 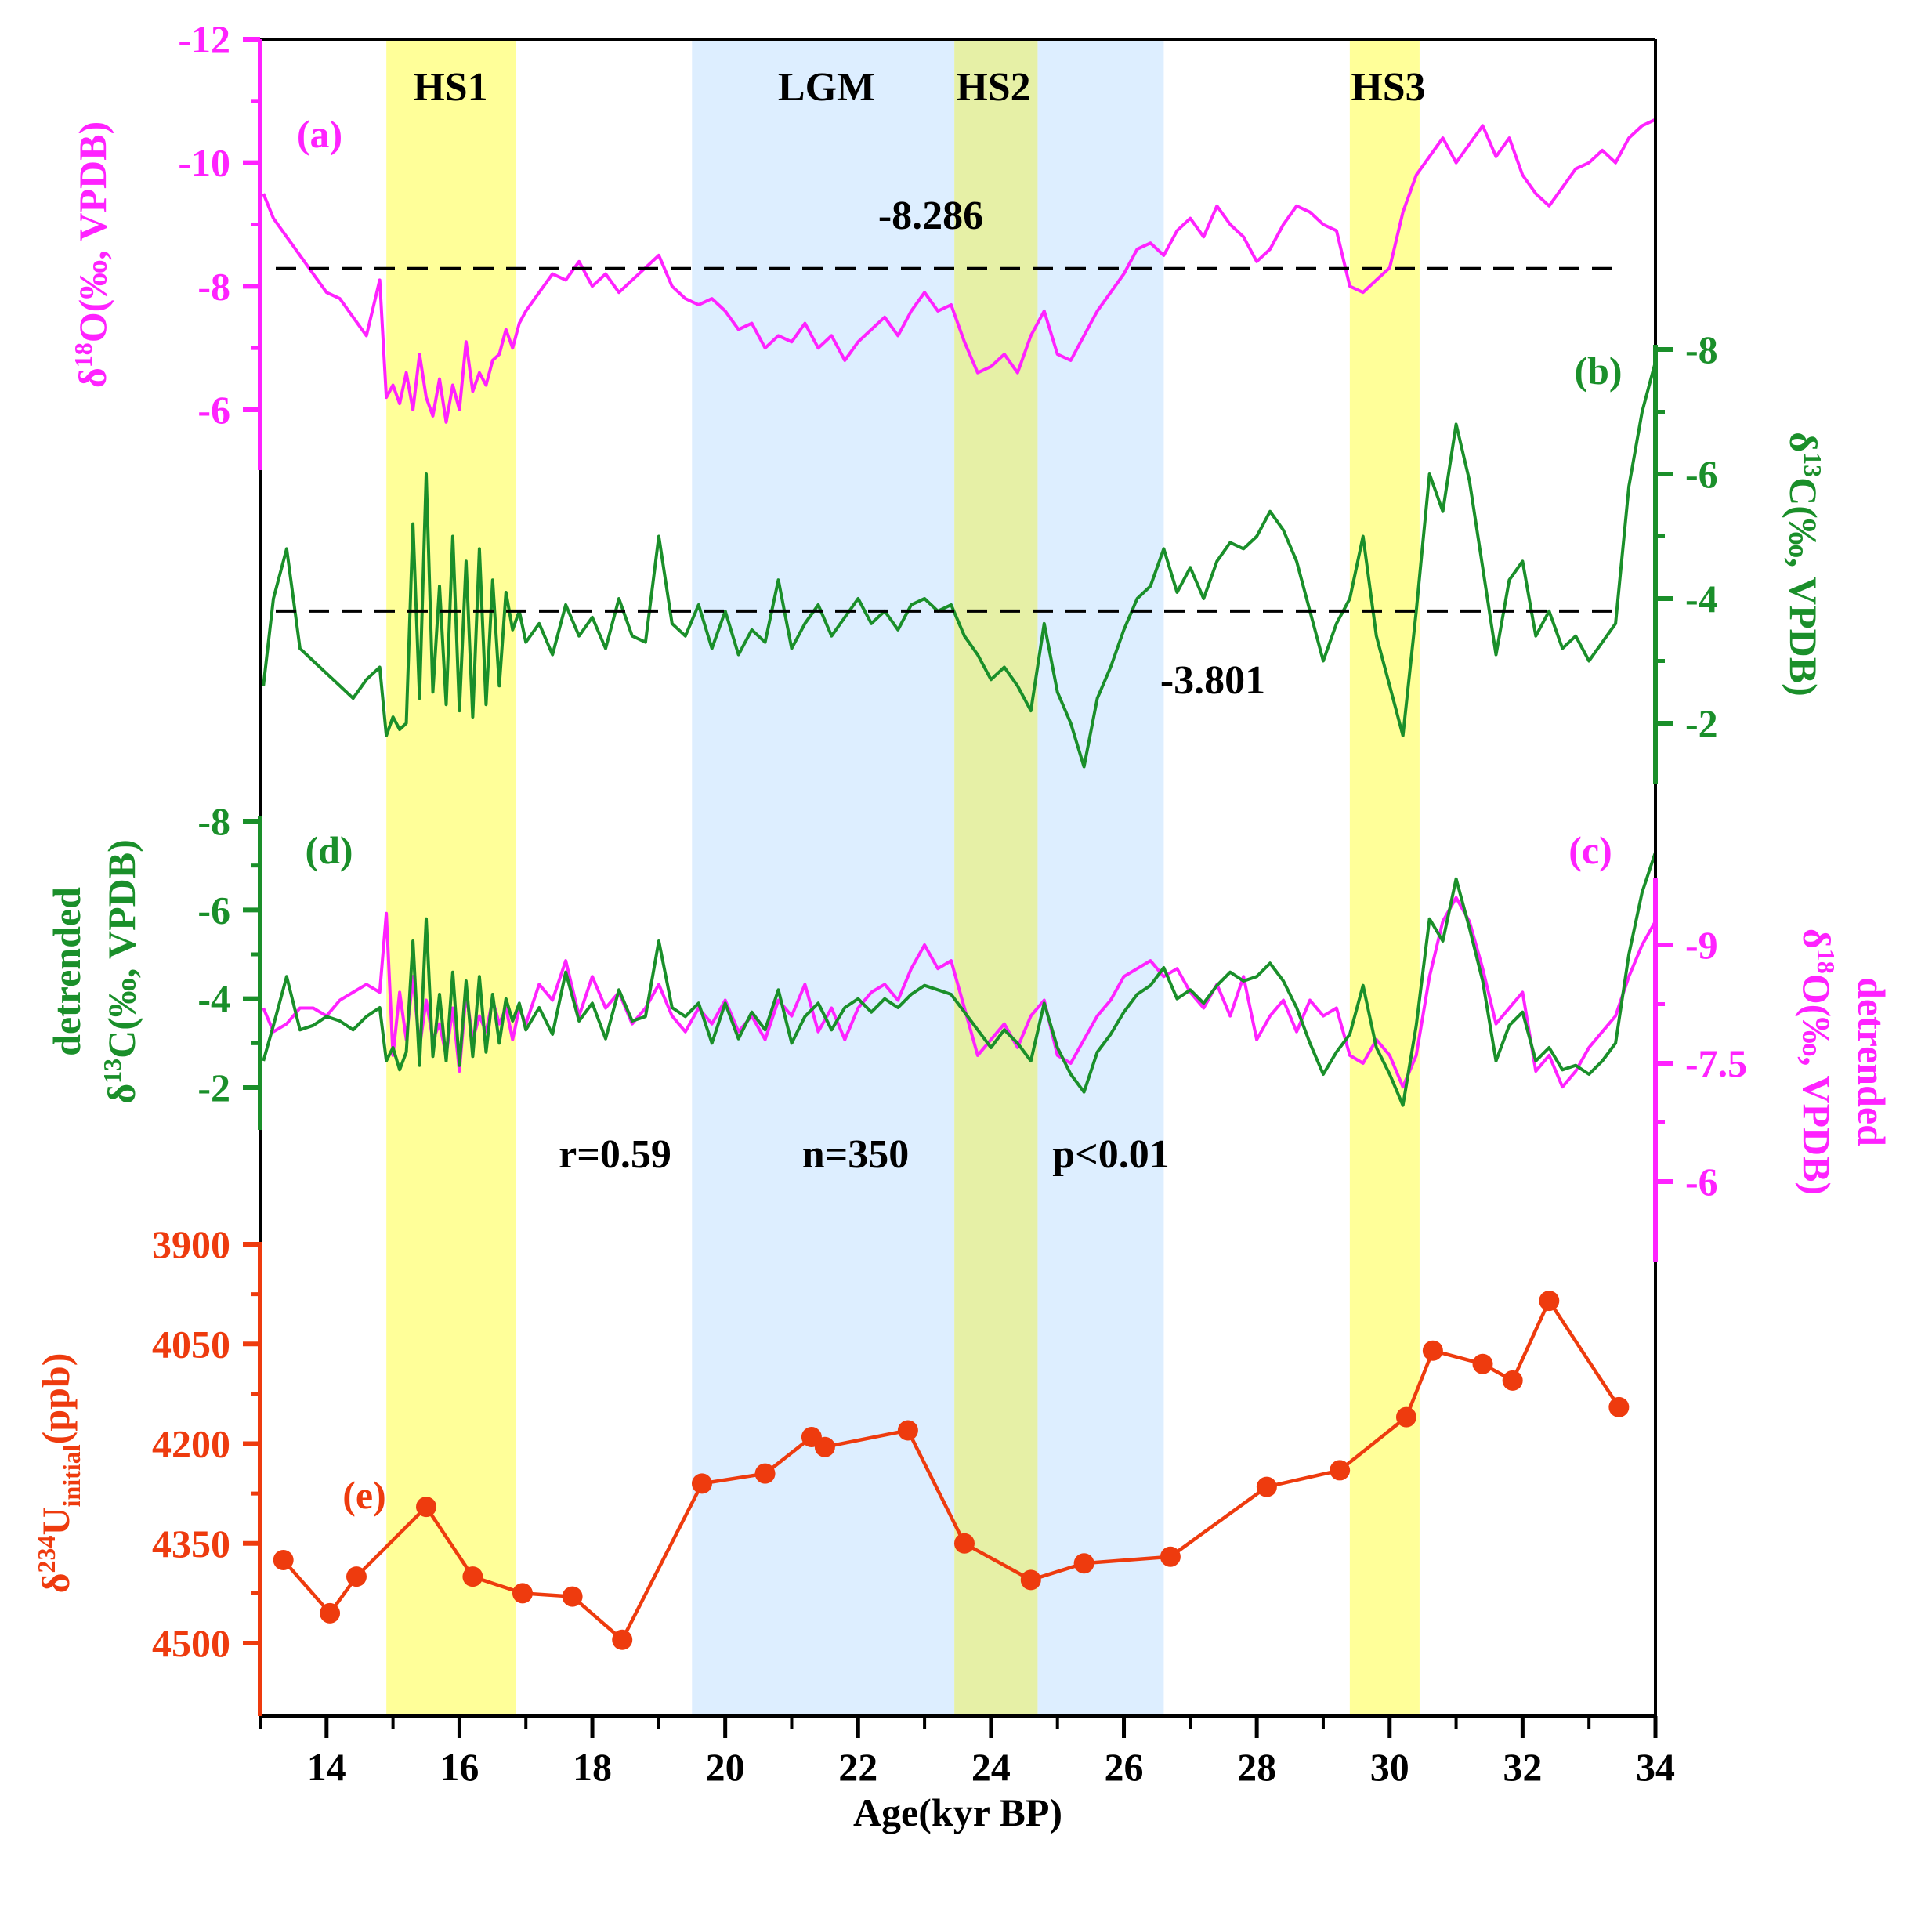 I want to click on panel-label-e: (e), so click(x=364, y=1495).